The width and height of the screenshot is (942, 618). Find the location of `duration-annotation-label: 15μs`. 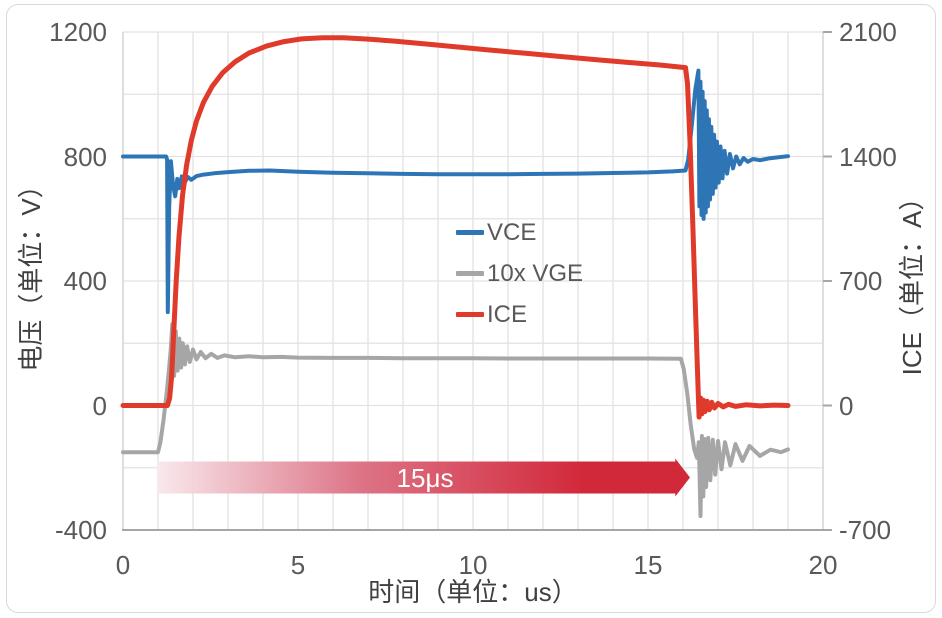

duration-annotation-label: 15μs is located at coordinates (425, 478).